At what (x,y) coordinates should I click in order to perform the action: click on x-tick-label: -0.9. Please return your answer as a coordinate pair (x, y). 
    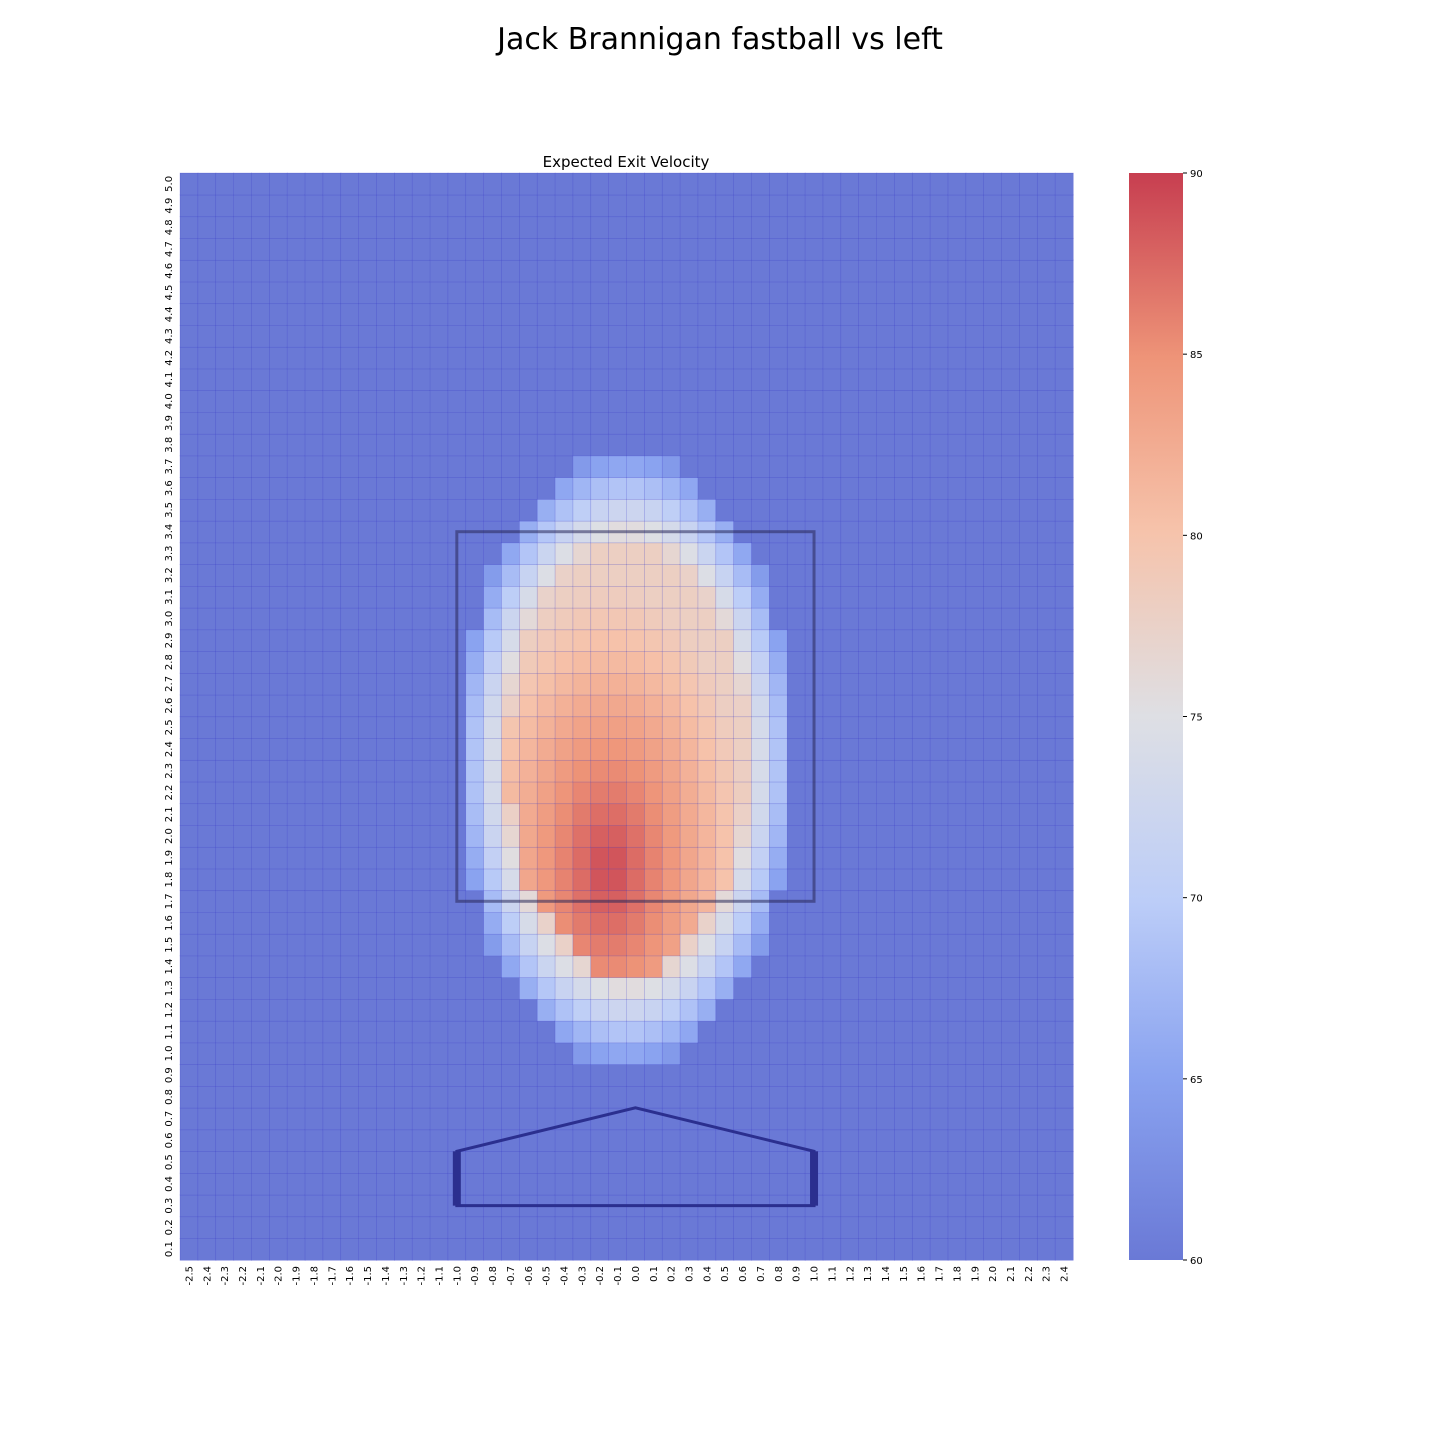
    Looking at the image, I should click on (475, 1276).